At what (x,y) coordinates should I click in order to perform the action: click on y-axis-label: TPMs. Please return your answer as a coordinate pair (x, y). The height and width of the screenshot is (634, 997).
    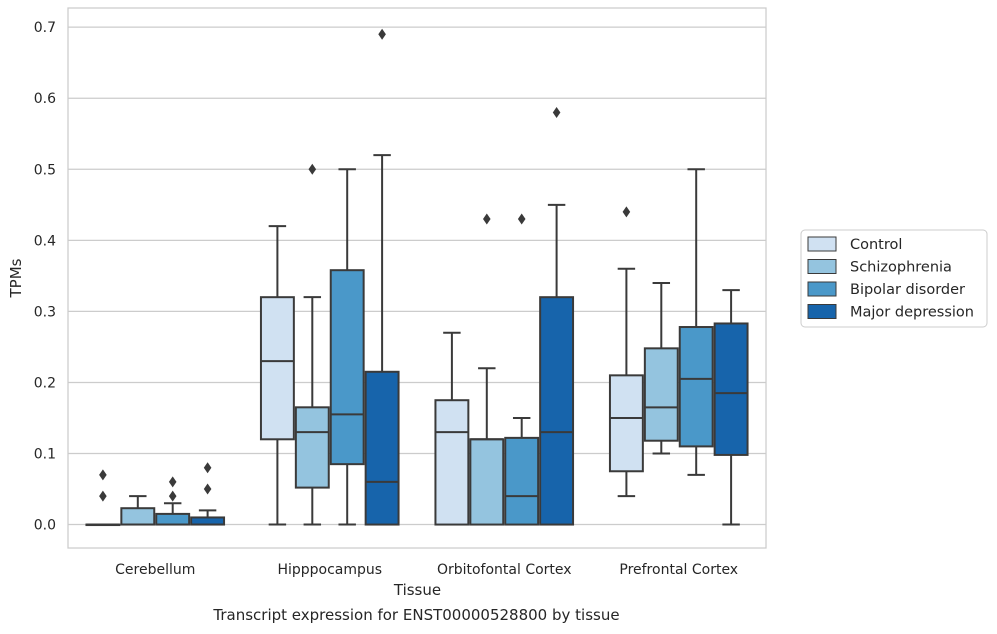
    Looking at the image, I should click on (16, 278).